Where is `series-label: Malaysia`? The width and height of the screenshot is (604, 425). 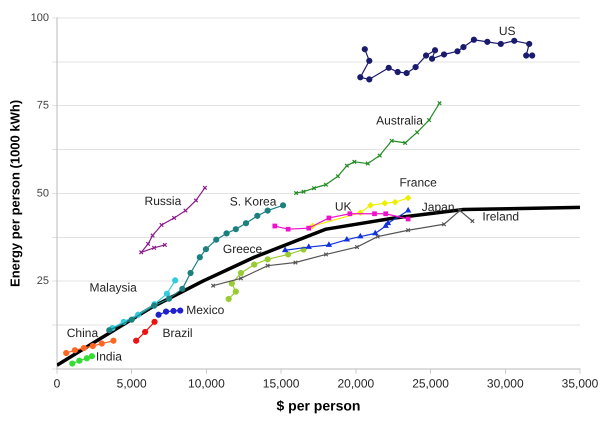
series-label: Malaysia is located at coordinates (113, 287).